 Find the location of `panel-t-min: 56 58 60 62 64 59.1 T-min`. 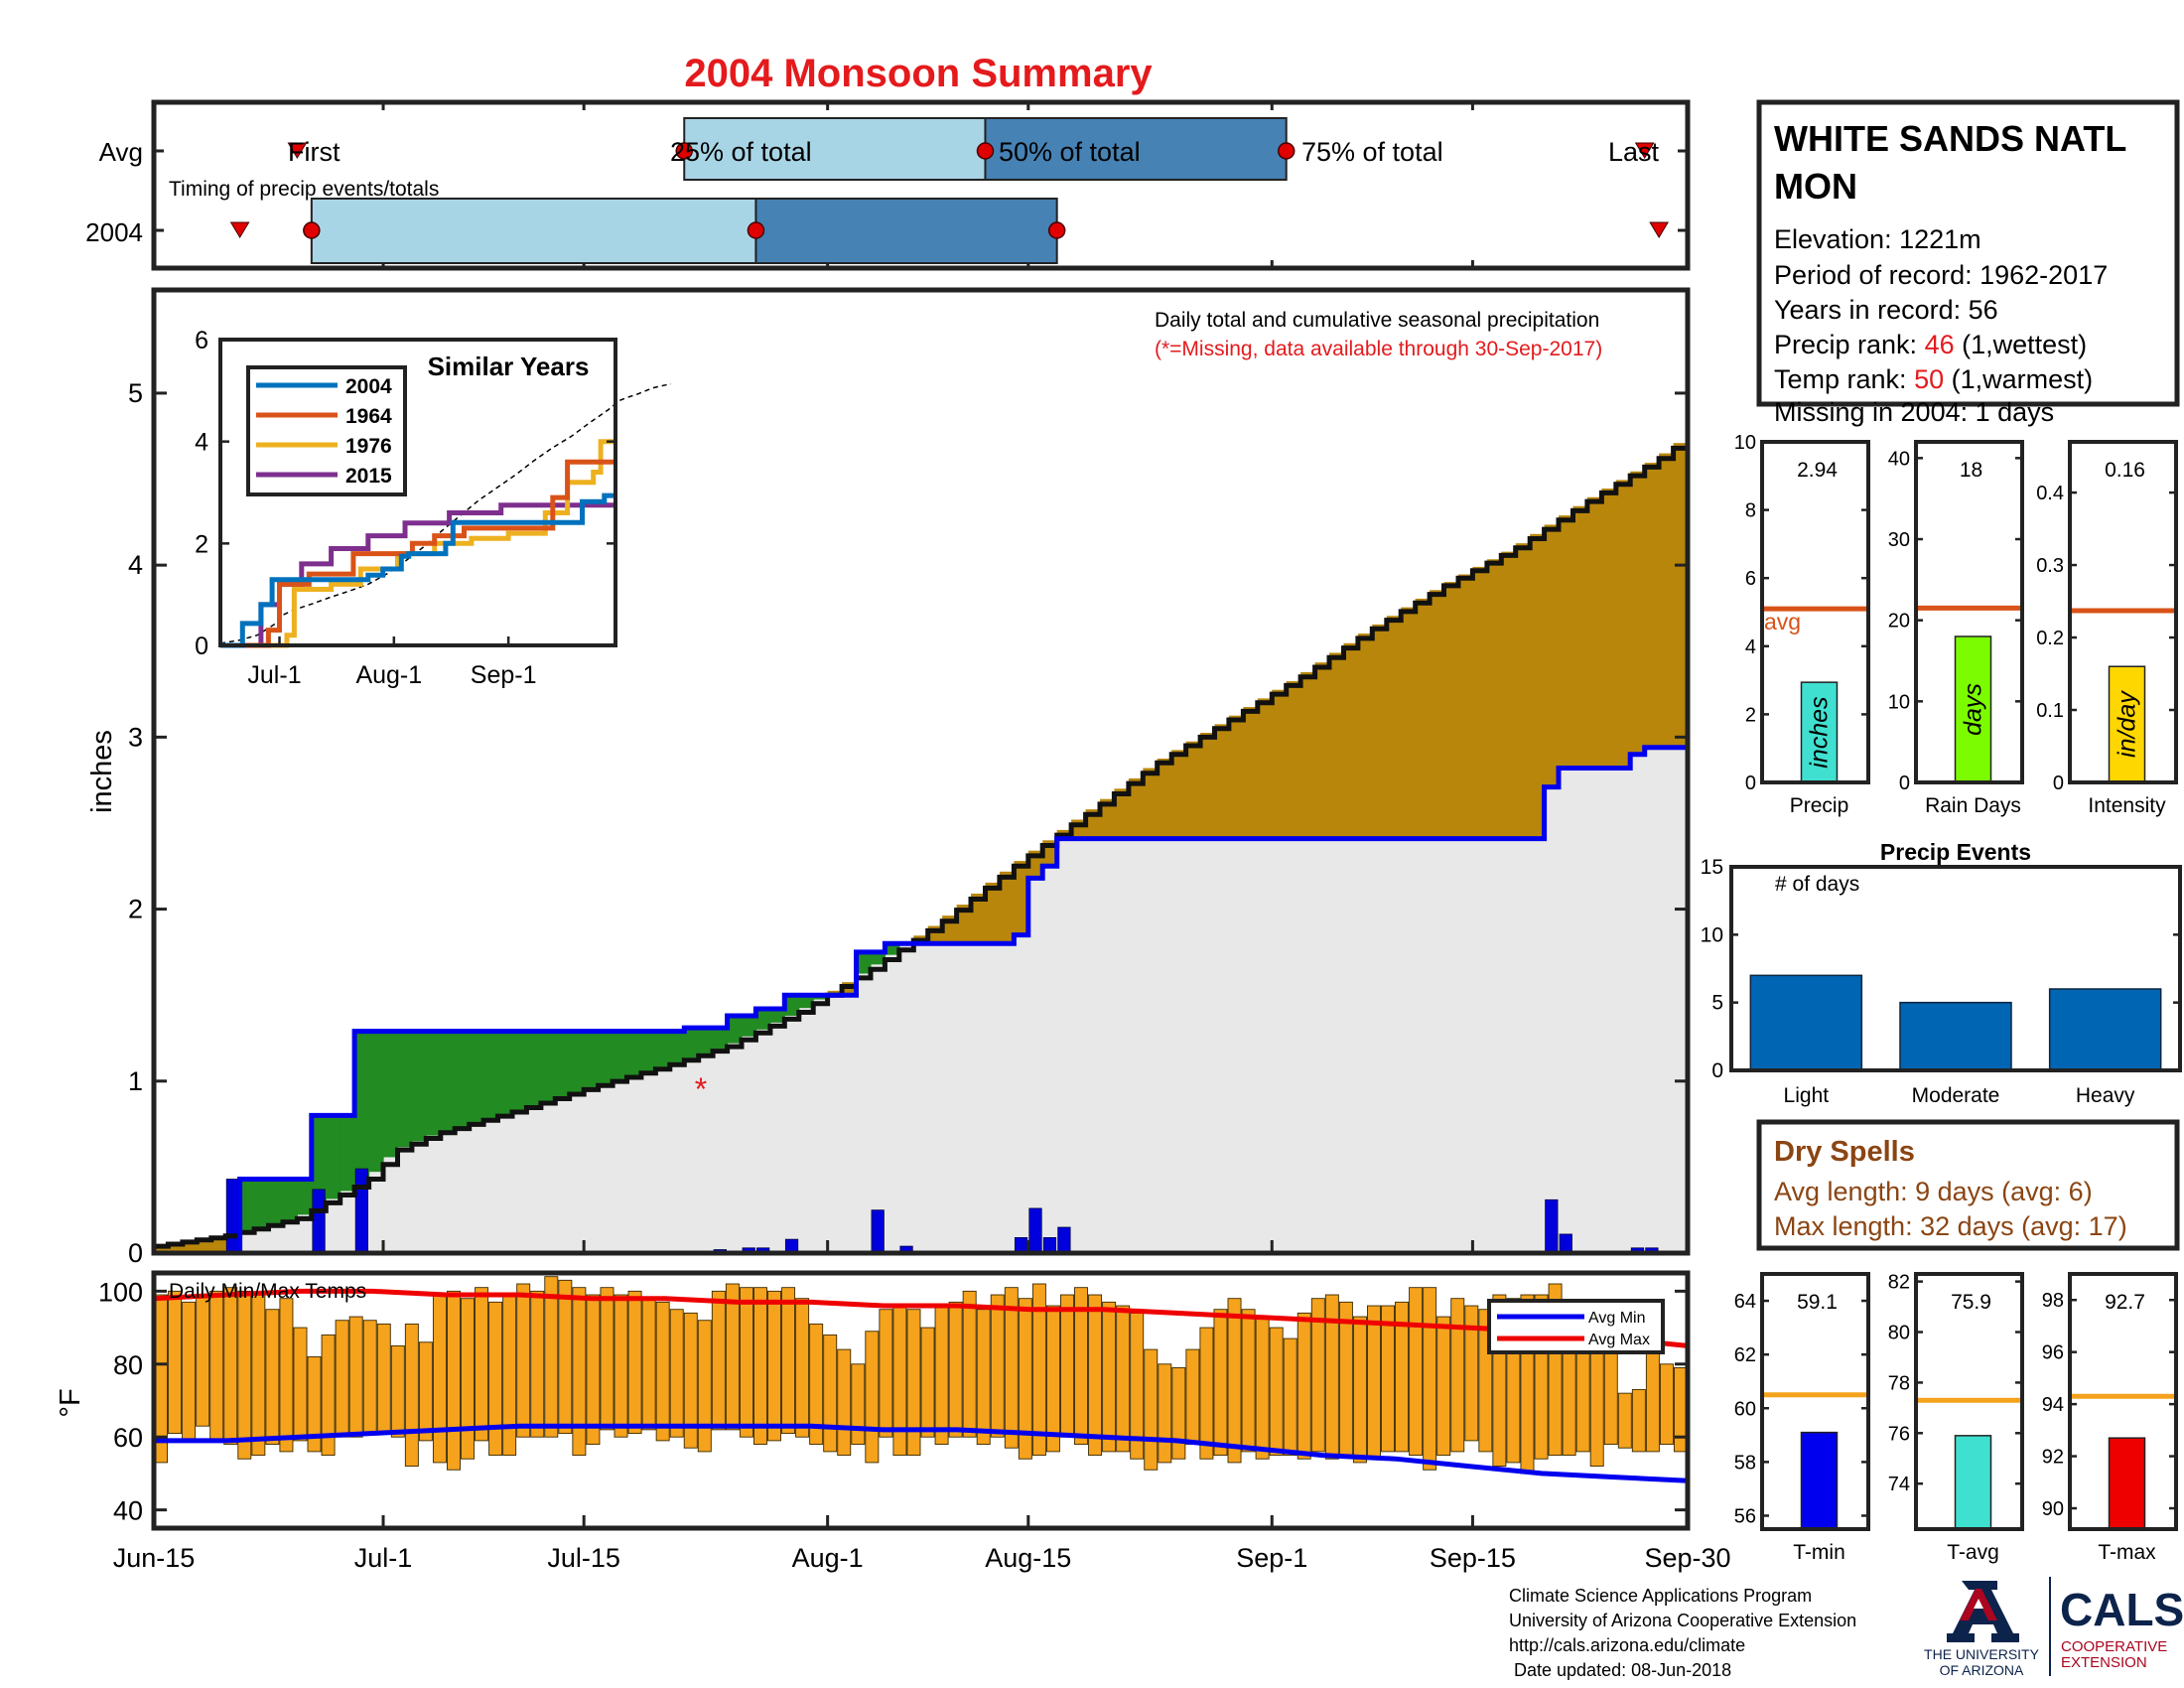

panel-t-min: 56 58 60 62 64 59.1 T-min is located at coordinates (1802, 1418).